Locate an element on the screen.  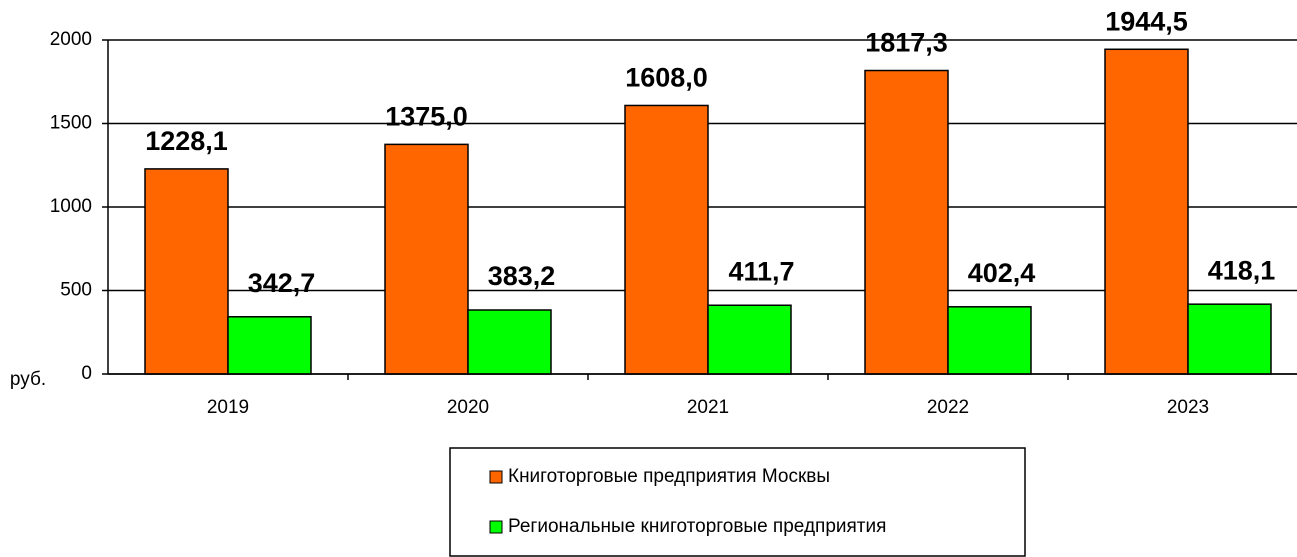
value-label: 1817,3 is located at coordinates (906, 43).